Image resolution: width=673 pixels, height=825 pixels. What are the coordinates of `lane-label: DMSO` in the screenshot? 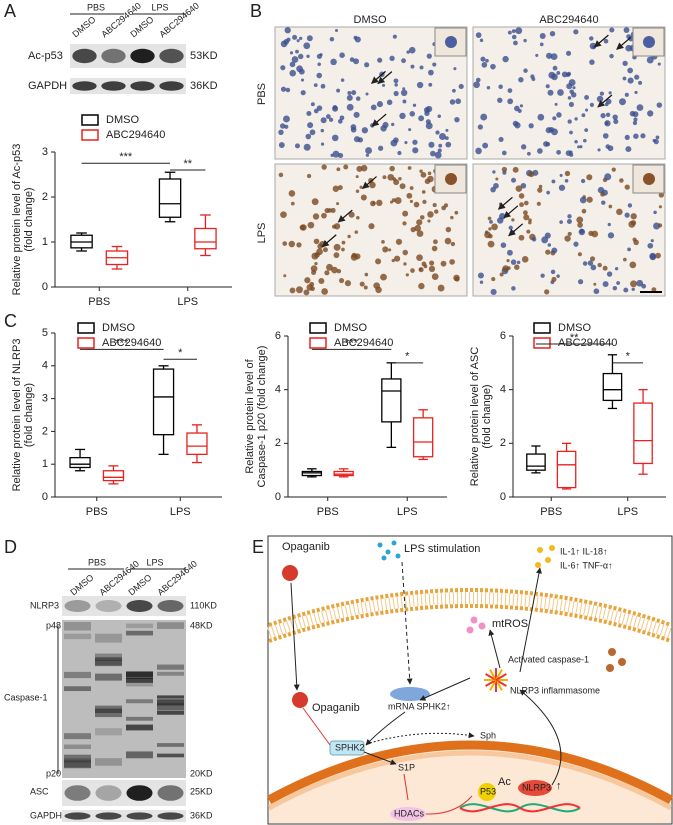 It's located at (81, 584).